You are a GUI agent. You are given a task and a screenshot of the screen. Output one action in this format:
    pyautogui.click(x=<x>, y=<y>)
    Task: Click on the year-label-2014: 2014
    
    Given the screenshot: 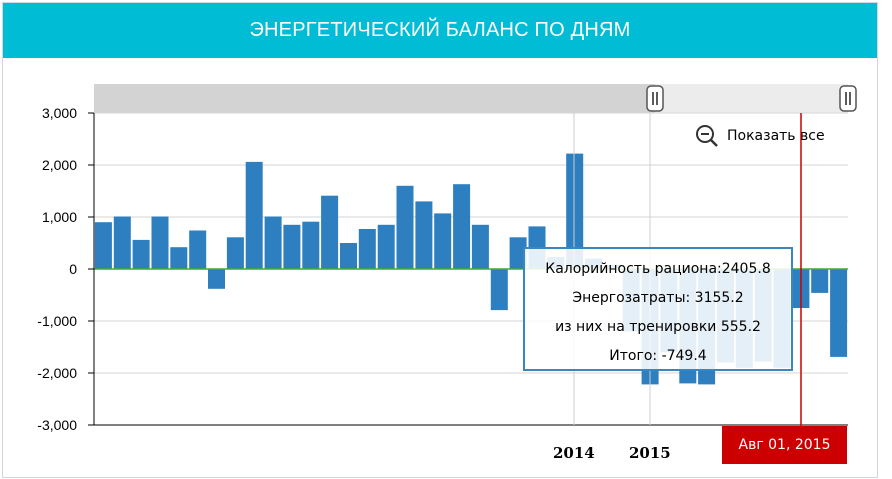 What is the action you would take?
    pyautogui.click(x=574, y=453)
    